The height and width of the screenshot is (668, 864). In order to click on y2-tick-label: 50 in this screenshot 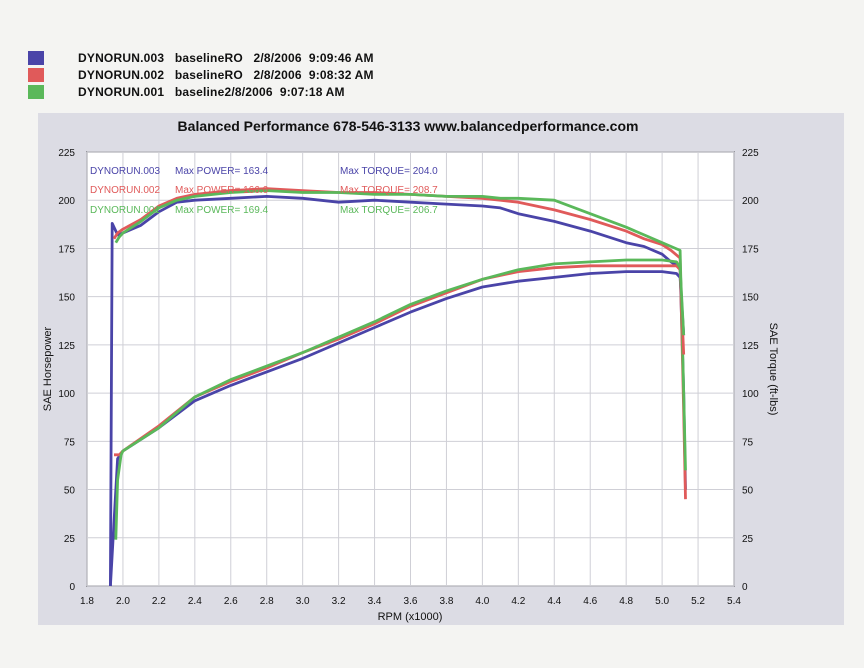, I will do `click(748, 491)`.